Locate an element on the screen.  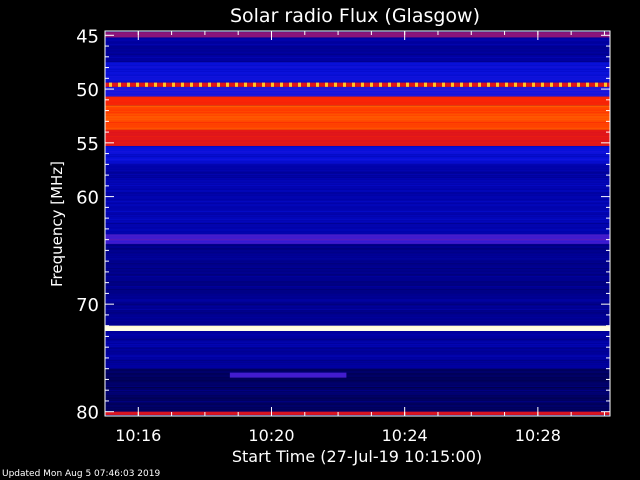
y-tick-label: 80 is located at coordinates (87, 413).